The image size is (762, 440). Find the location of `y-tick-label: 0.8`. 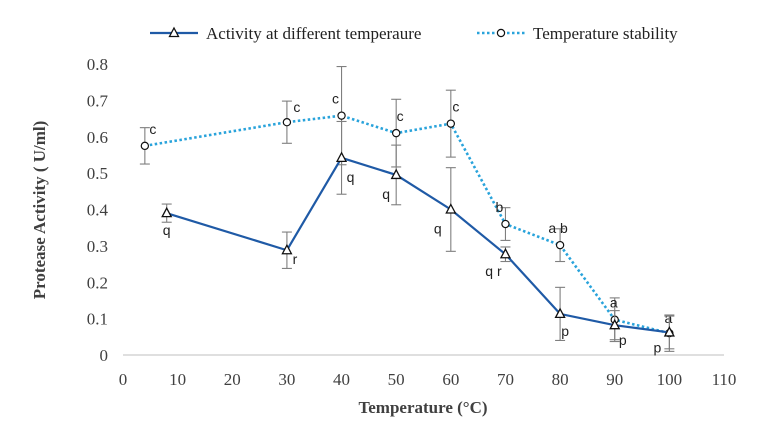

y-tick-label: 0.8 is located at coordinates (97, 64).